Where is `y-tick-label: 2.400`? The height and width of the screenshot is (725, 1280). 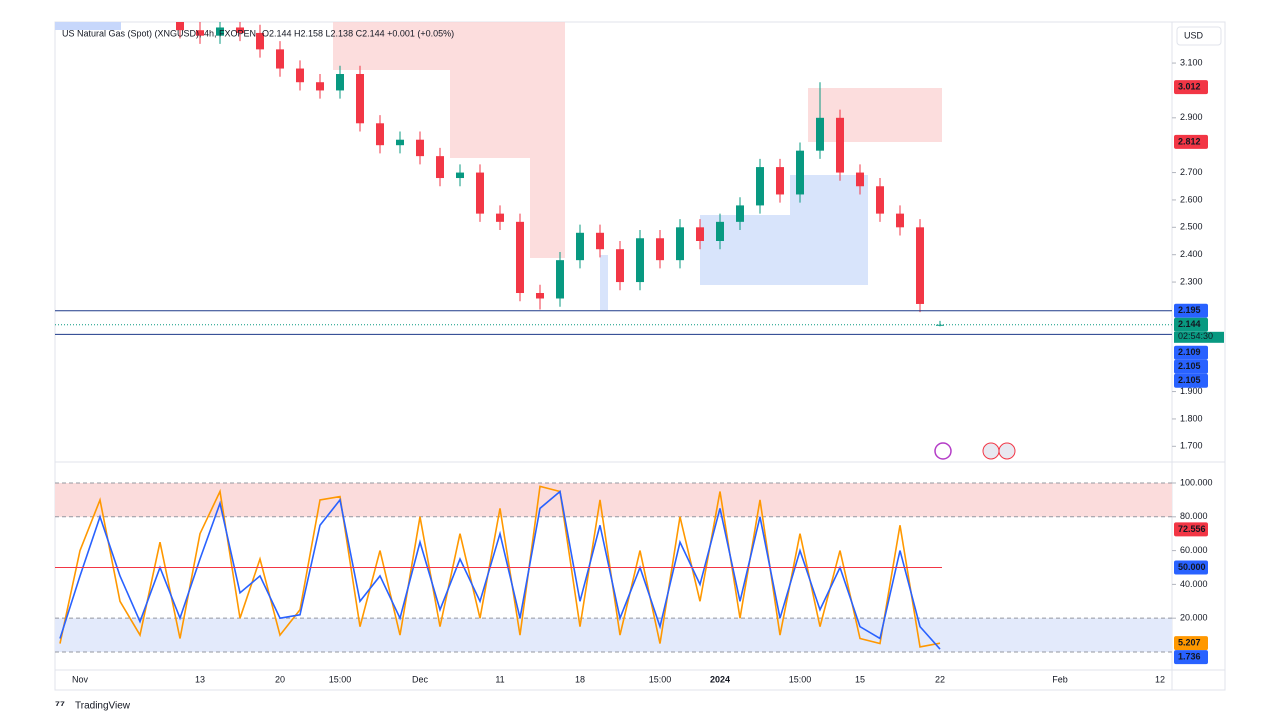 y-tick-label: 2.400 is located at coordinates (1191, 254).